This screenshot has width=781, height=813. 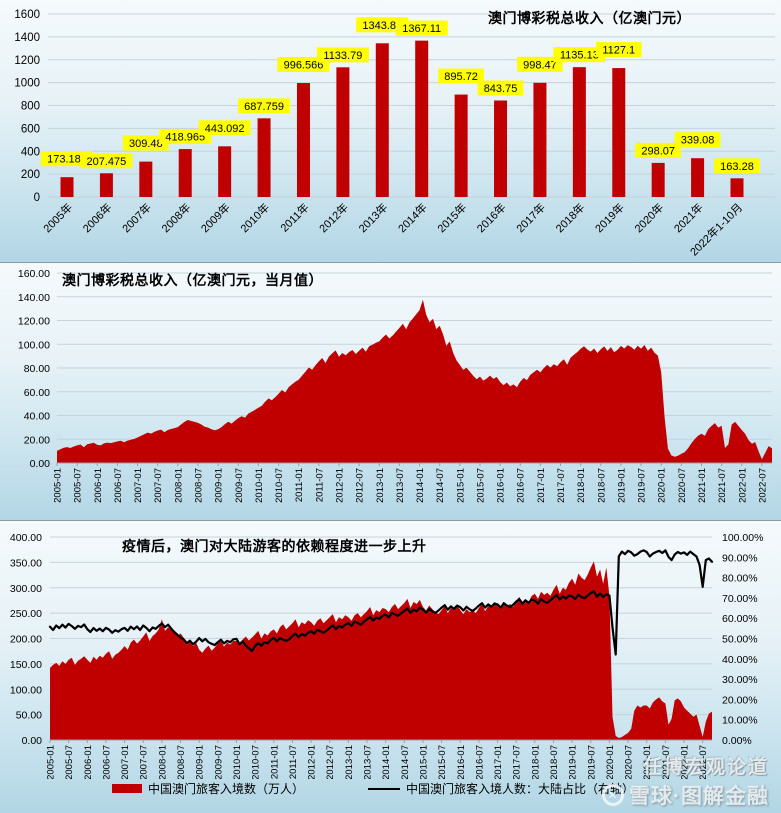 I want to click on svg-text: 2005-07, so click(x=78, y=485).